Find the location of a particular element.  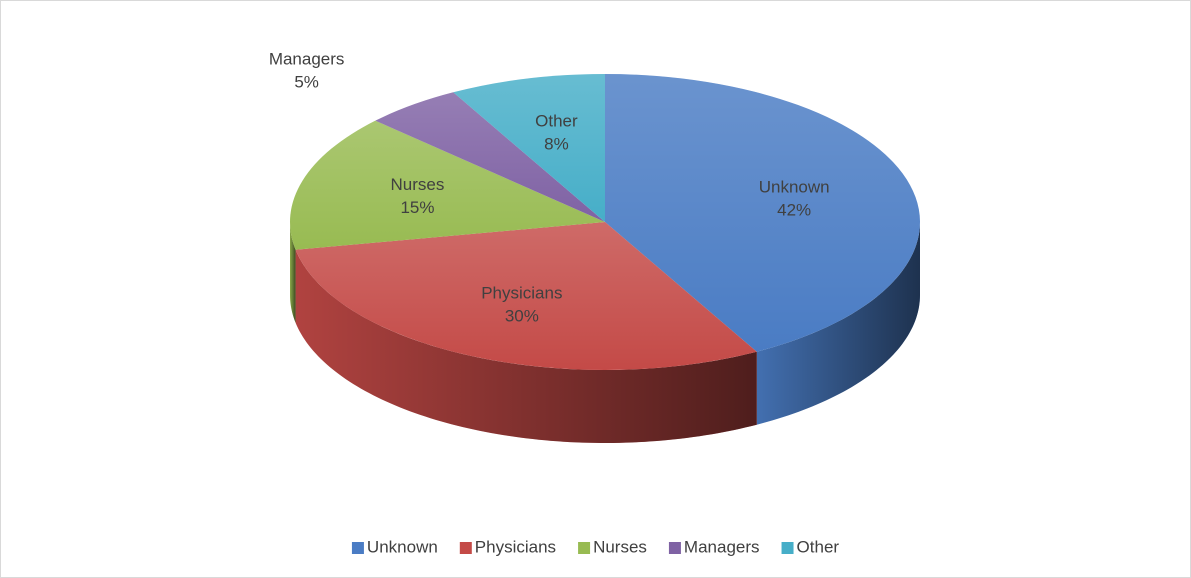

slice-label-name: Physicians is located at coordinates (521, 293).